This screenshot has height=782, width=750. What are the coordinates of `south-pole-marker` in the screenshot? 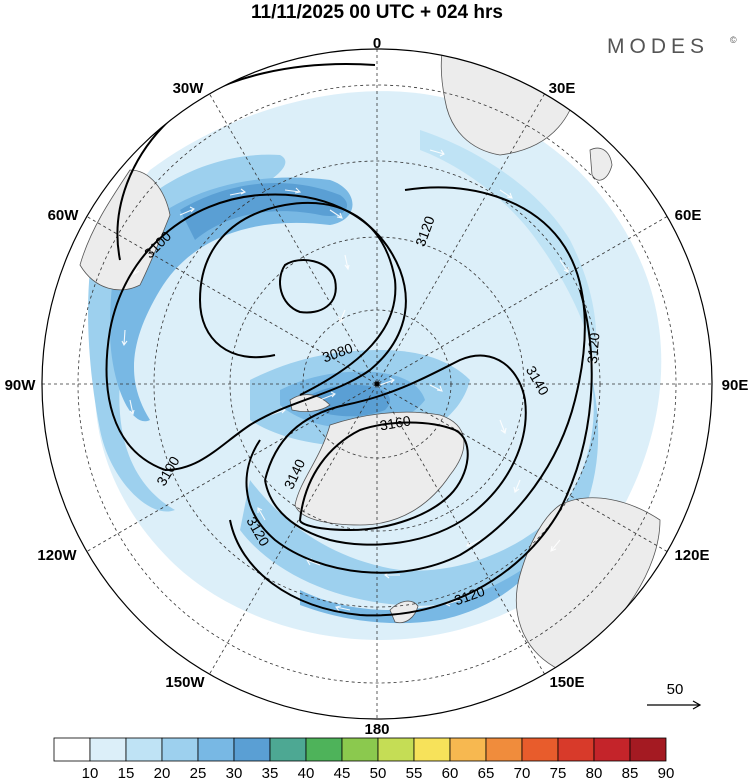 It's located at (377, 384).